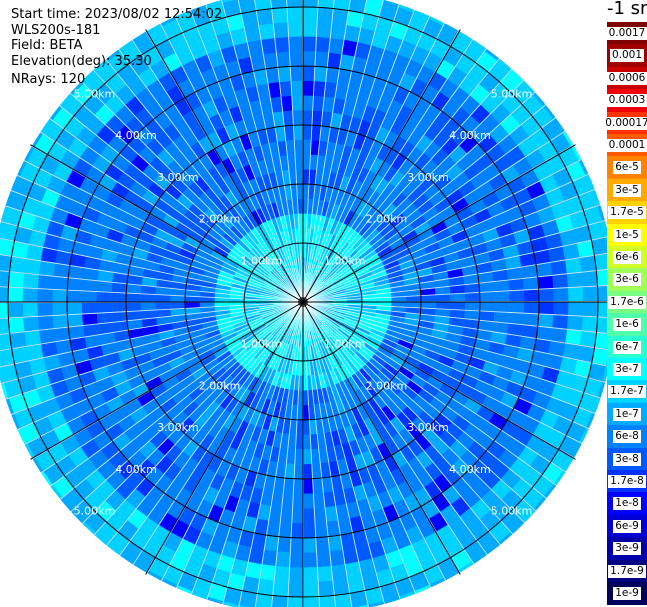  Describe the element at coordinates (627, 504) in the screenshot. I see `colorbar-segment: 1e-8` at that location.